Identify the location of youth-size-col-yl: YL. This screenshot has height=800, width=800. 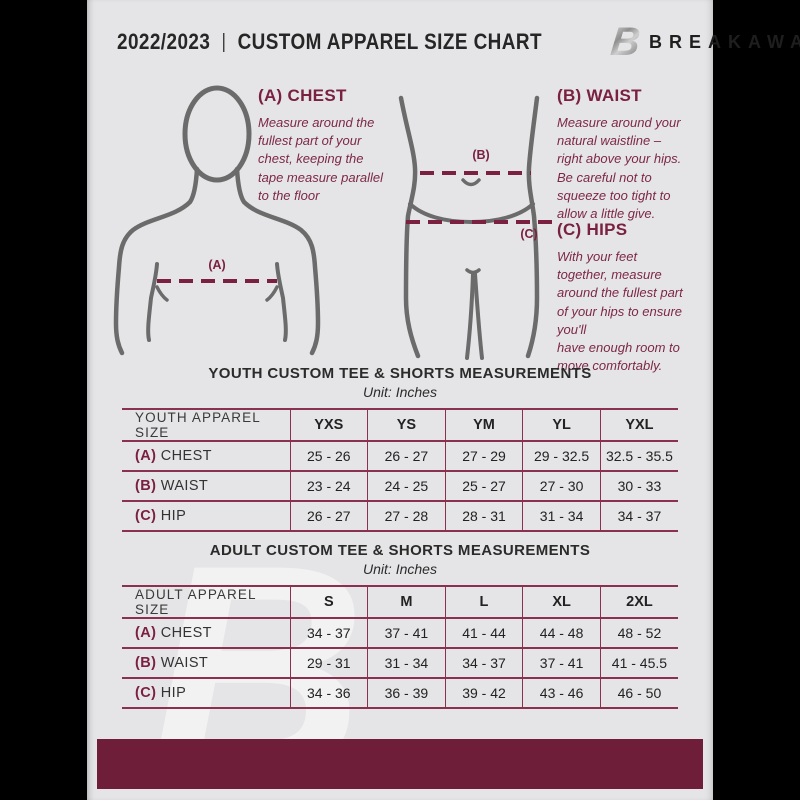
(561, 424).